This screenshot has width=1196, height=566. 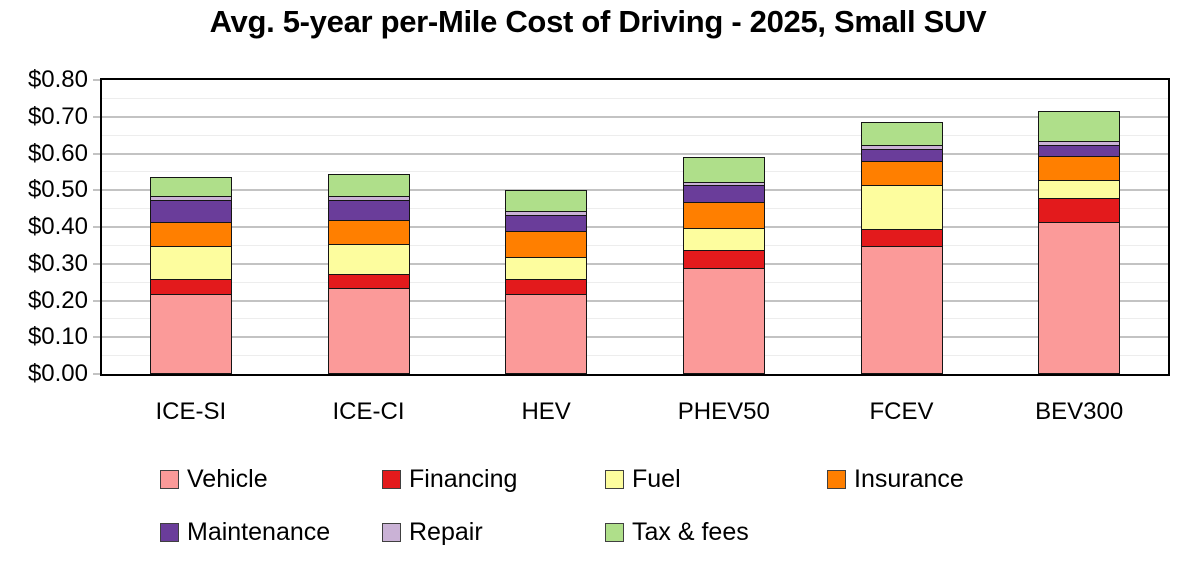 I want to click on bar-segment-tax-fees-hev, so click(x=546, y=201).